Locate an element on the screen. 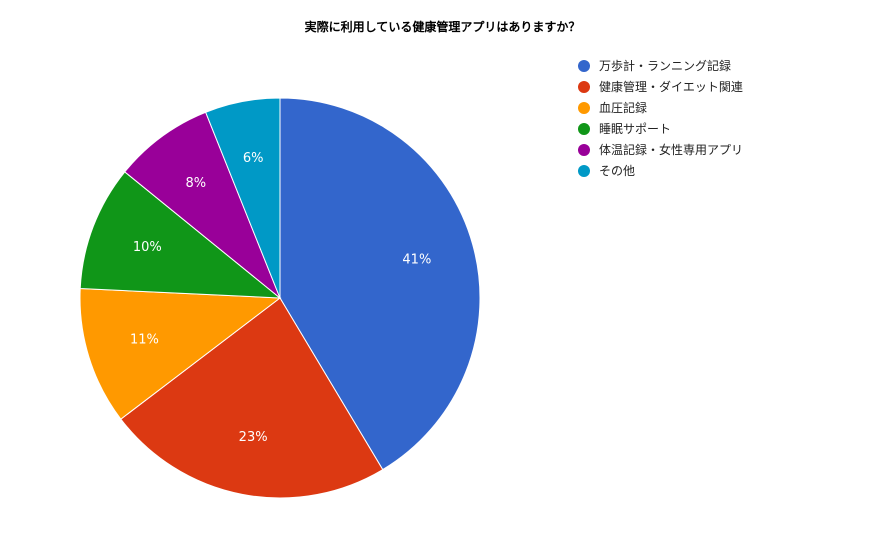 Image resolution: width=885 pixels, height=538 pixels. legend-label: 睡眠サポート is located at coordinates (635, 129).